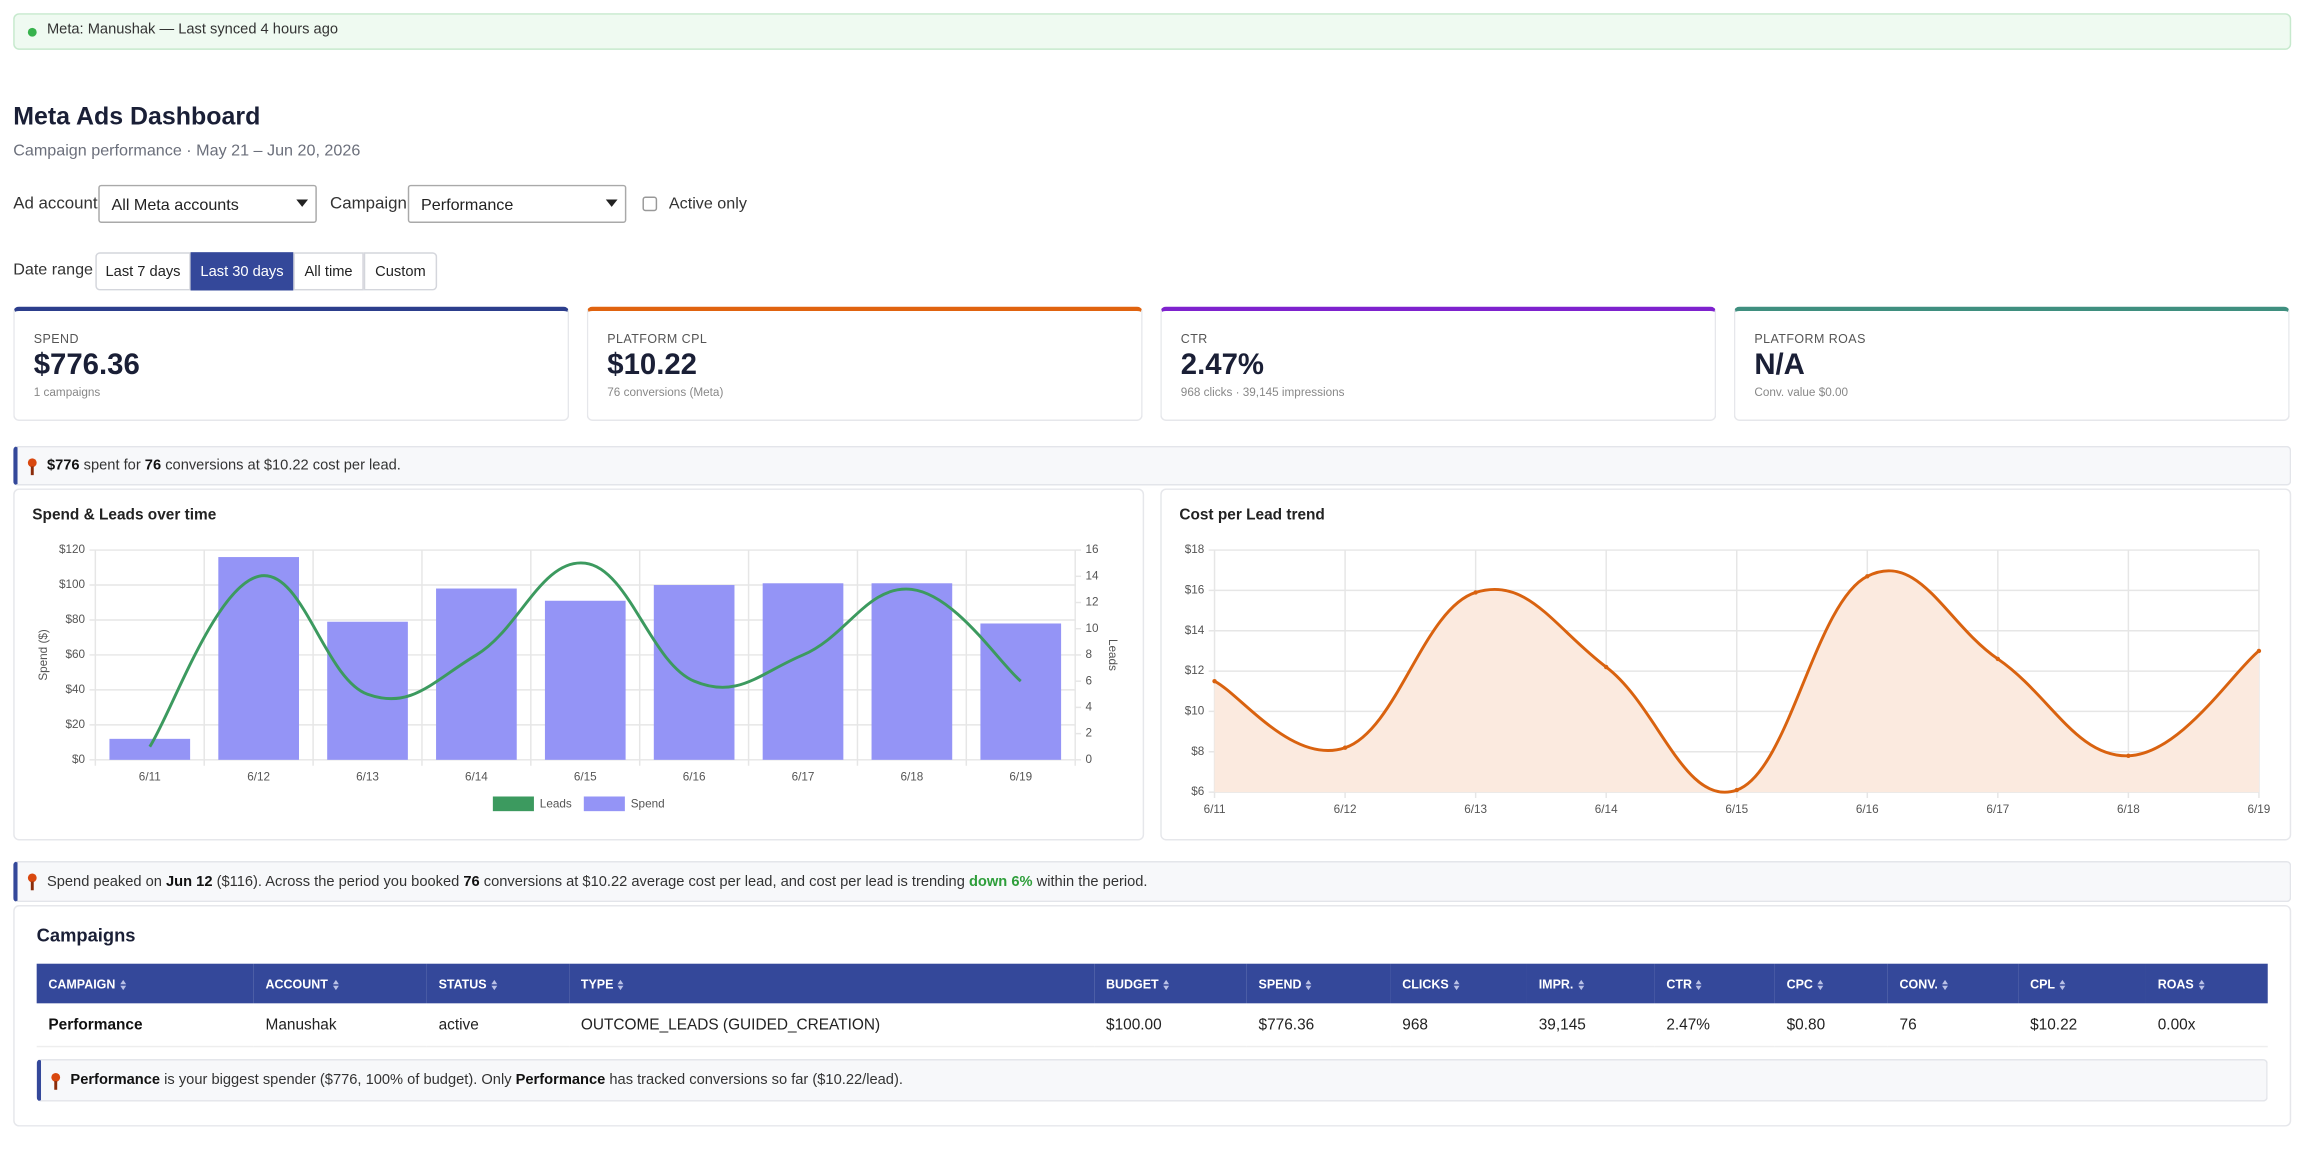 The width and height of the screenshot is (2300, 1159). Describe the element at coordinates (1345, 809) in the screenshot. I see `x-tick-label: 6/12` at that location.